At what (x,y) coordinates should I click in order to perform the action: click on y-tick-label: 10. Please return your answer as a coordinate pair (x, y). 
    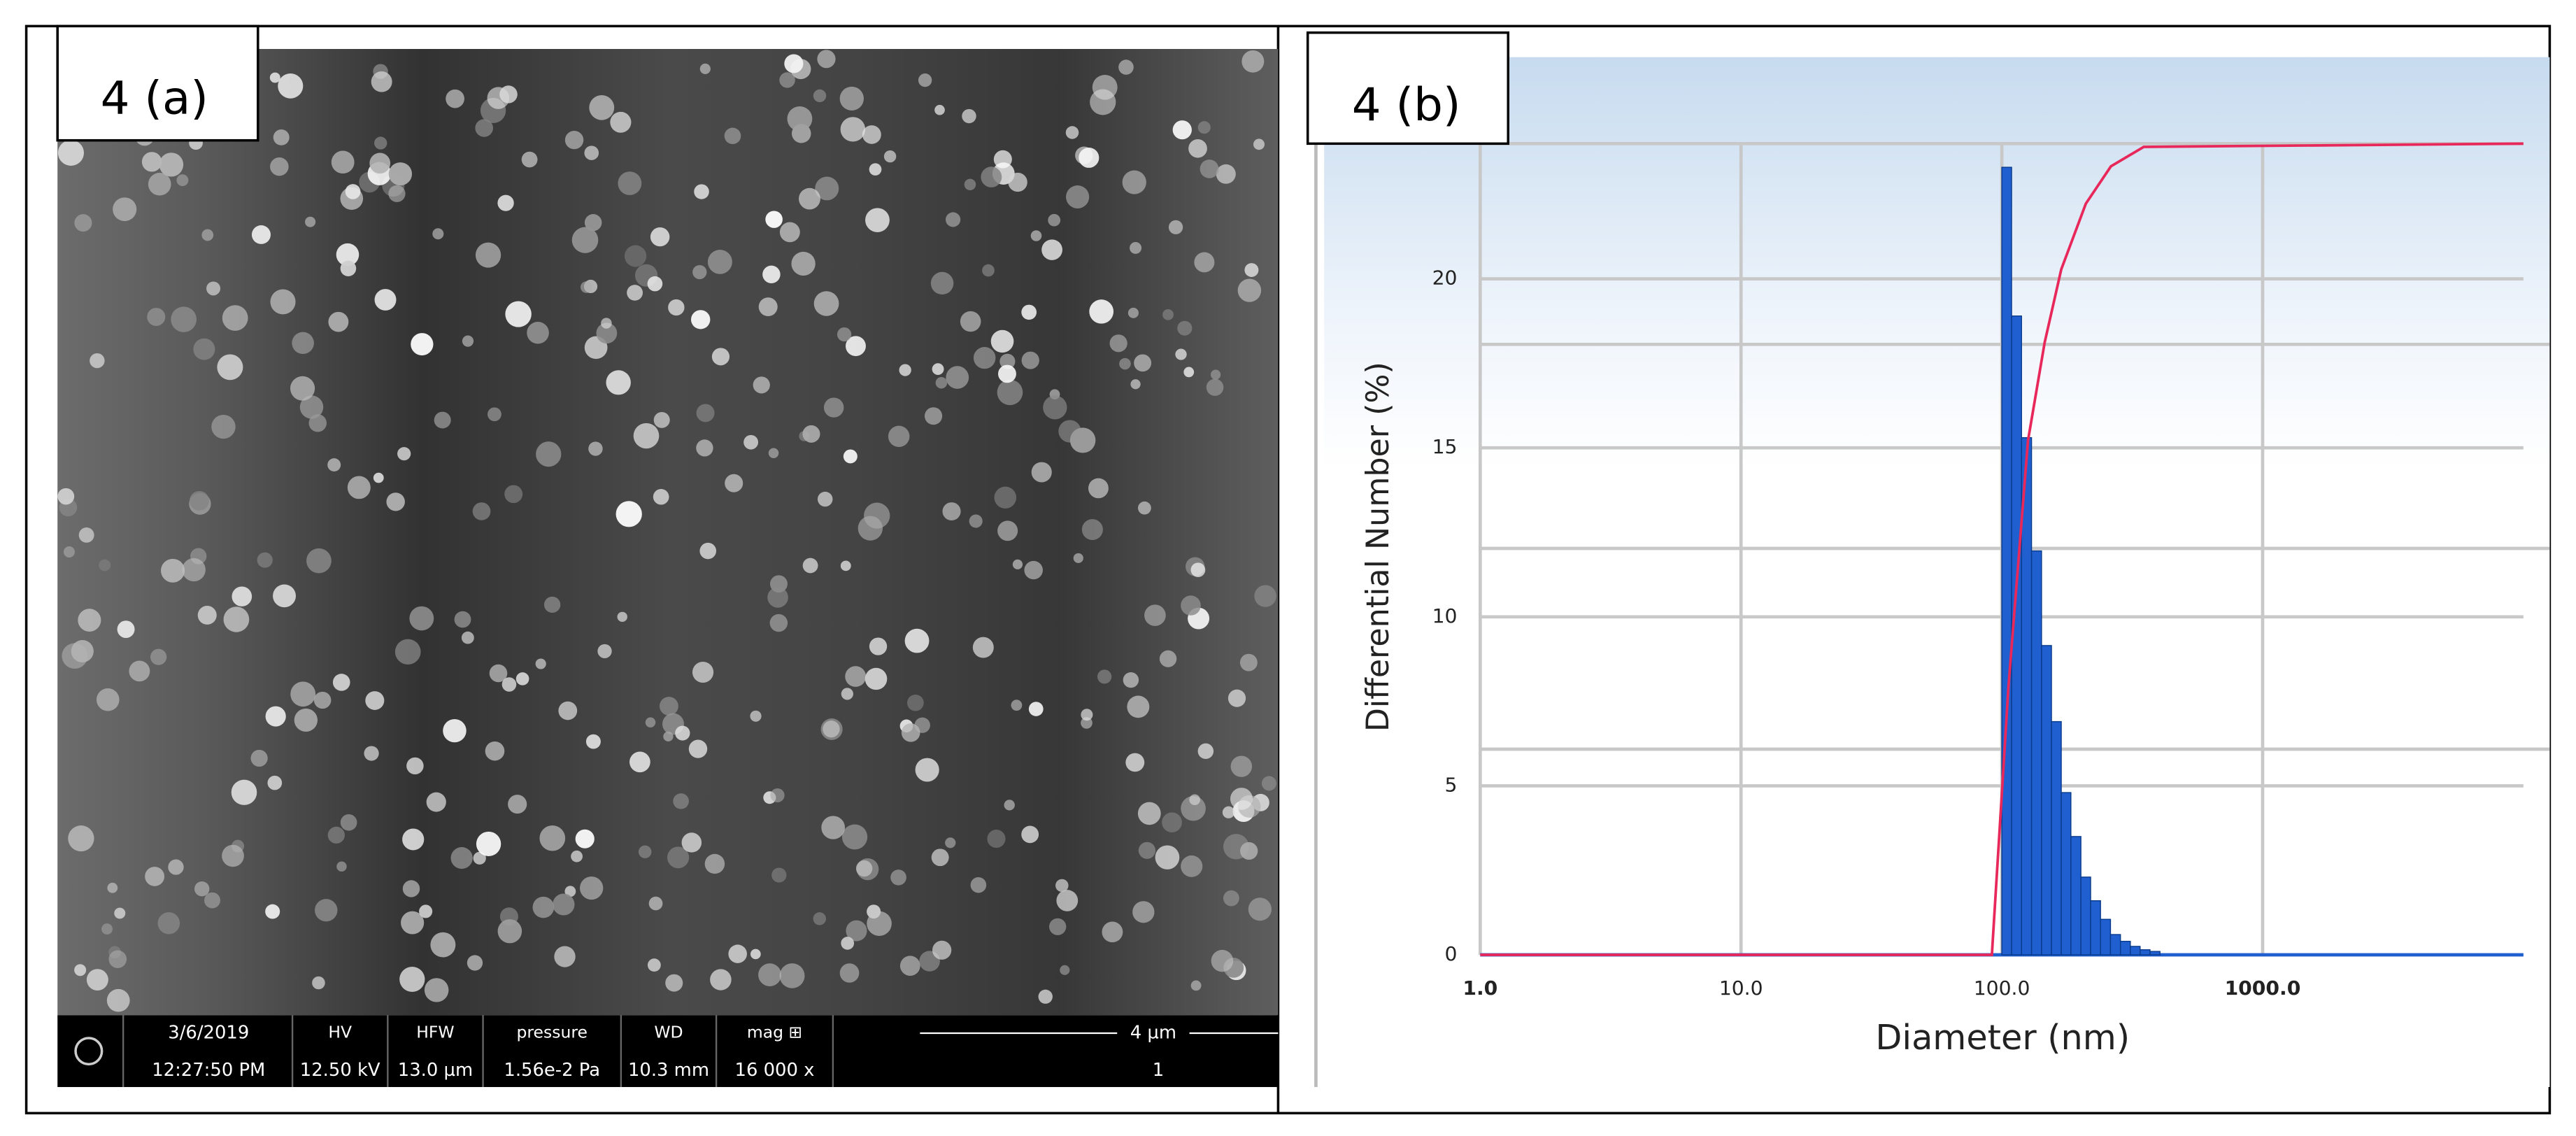
    Looking at the image, I should click on (1445, 615).